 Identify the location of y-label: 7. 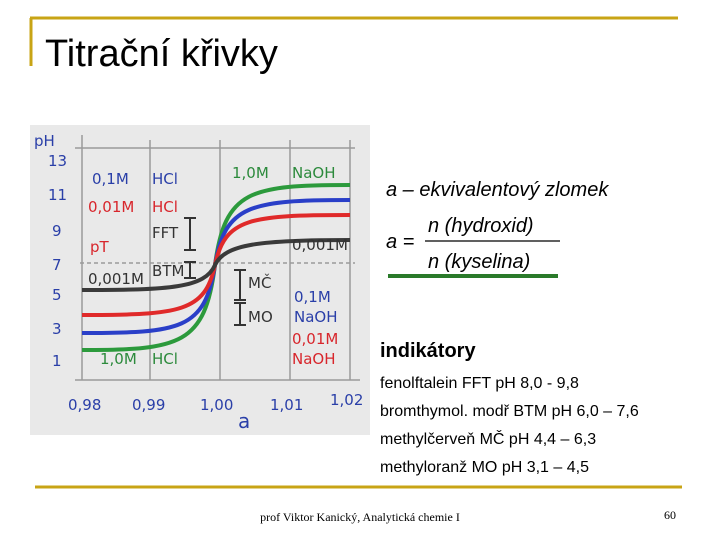
(57, 265).